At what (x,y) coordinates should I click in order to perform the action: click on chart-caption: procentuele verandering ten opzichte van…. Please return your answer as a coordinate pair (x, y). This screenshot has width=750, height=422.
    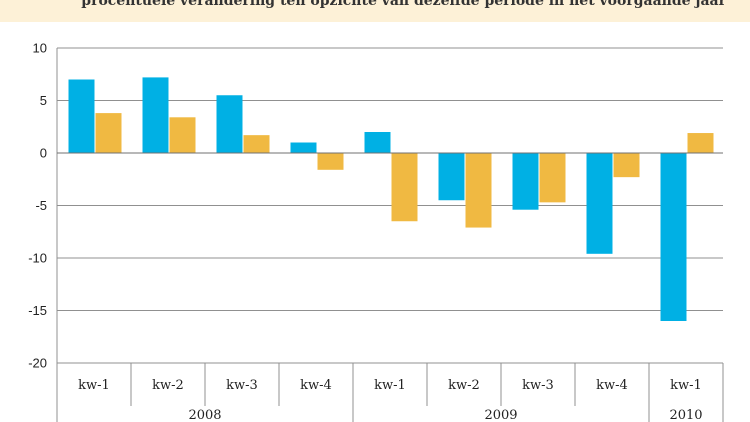
    Looking at the image, I should click on (403, 4).